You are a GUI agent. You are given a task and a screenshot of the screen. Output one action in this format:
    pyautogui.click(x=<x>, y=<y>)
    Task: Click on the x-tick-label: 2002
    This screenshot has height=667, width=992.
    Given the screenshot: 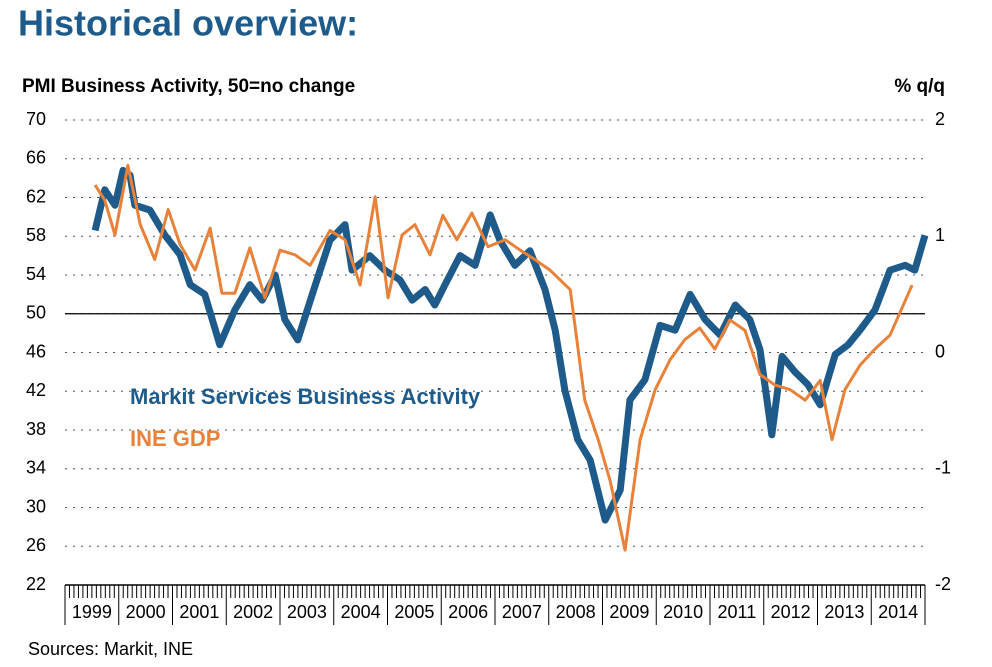 What is the action you would take?
    pyautogui.click(x=253, y=612)
    